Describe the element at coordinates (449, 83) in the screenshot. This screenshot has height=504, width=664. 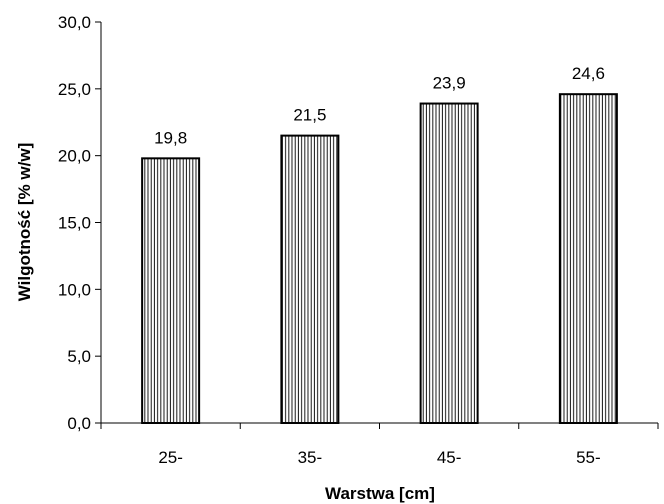
I see `data-label: 23,9` at that location.